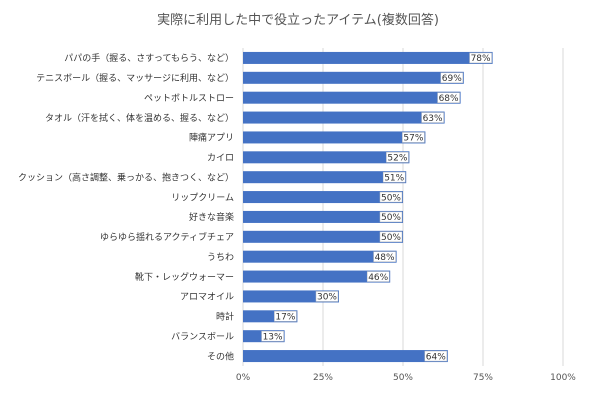 The image size is (596, 400). What do you see at coordinates (202, 197) in the screenshot?
I see `category-label: リップクリーム` at bounding box center [202, 197].